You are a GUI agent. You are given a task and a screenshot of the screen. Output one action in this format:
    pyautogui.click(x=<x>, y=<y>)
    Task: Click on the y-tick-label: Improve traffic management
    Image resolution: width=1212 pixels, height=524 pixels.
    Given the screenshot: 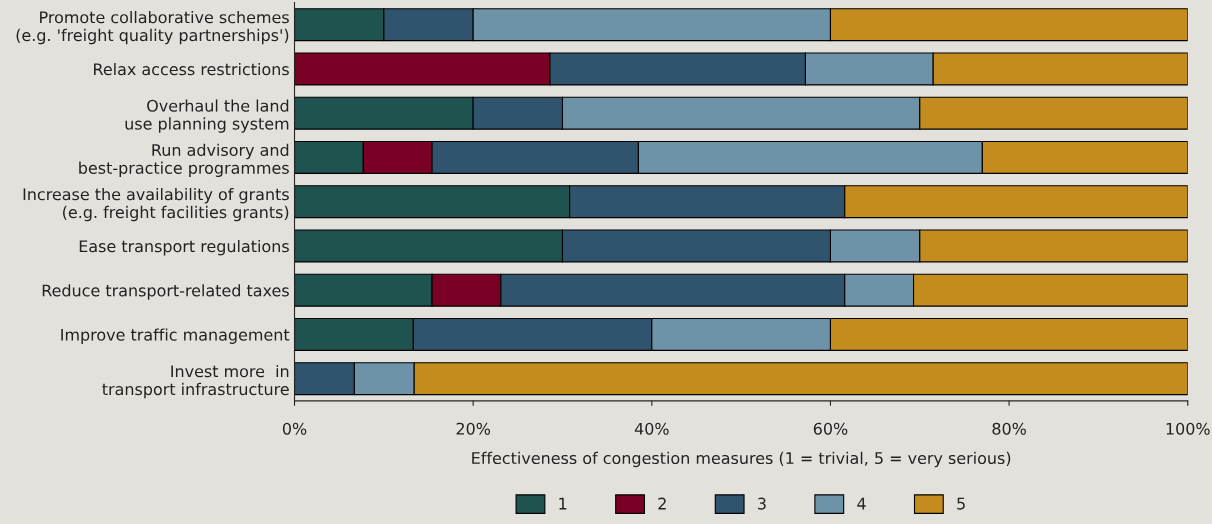 What is the action you would take?
    pyautogui.click(x=175, y=336)
    